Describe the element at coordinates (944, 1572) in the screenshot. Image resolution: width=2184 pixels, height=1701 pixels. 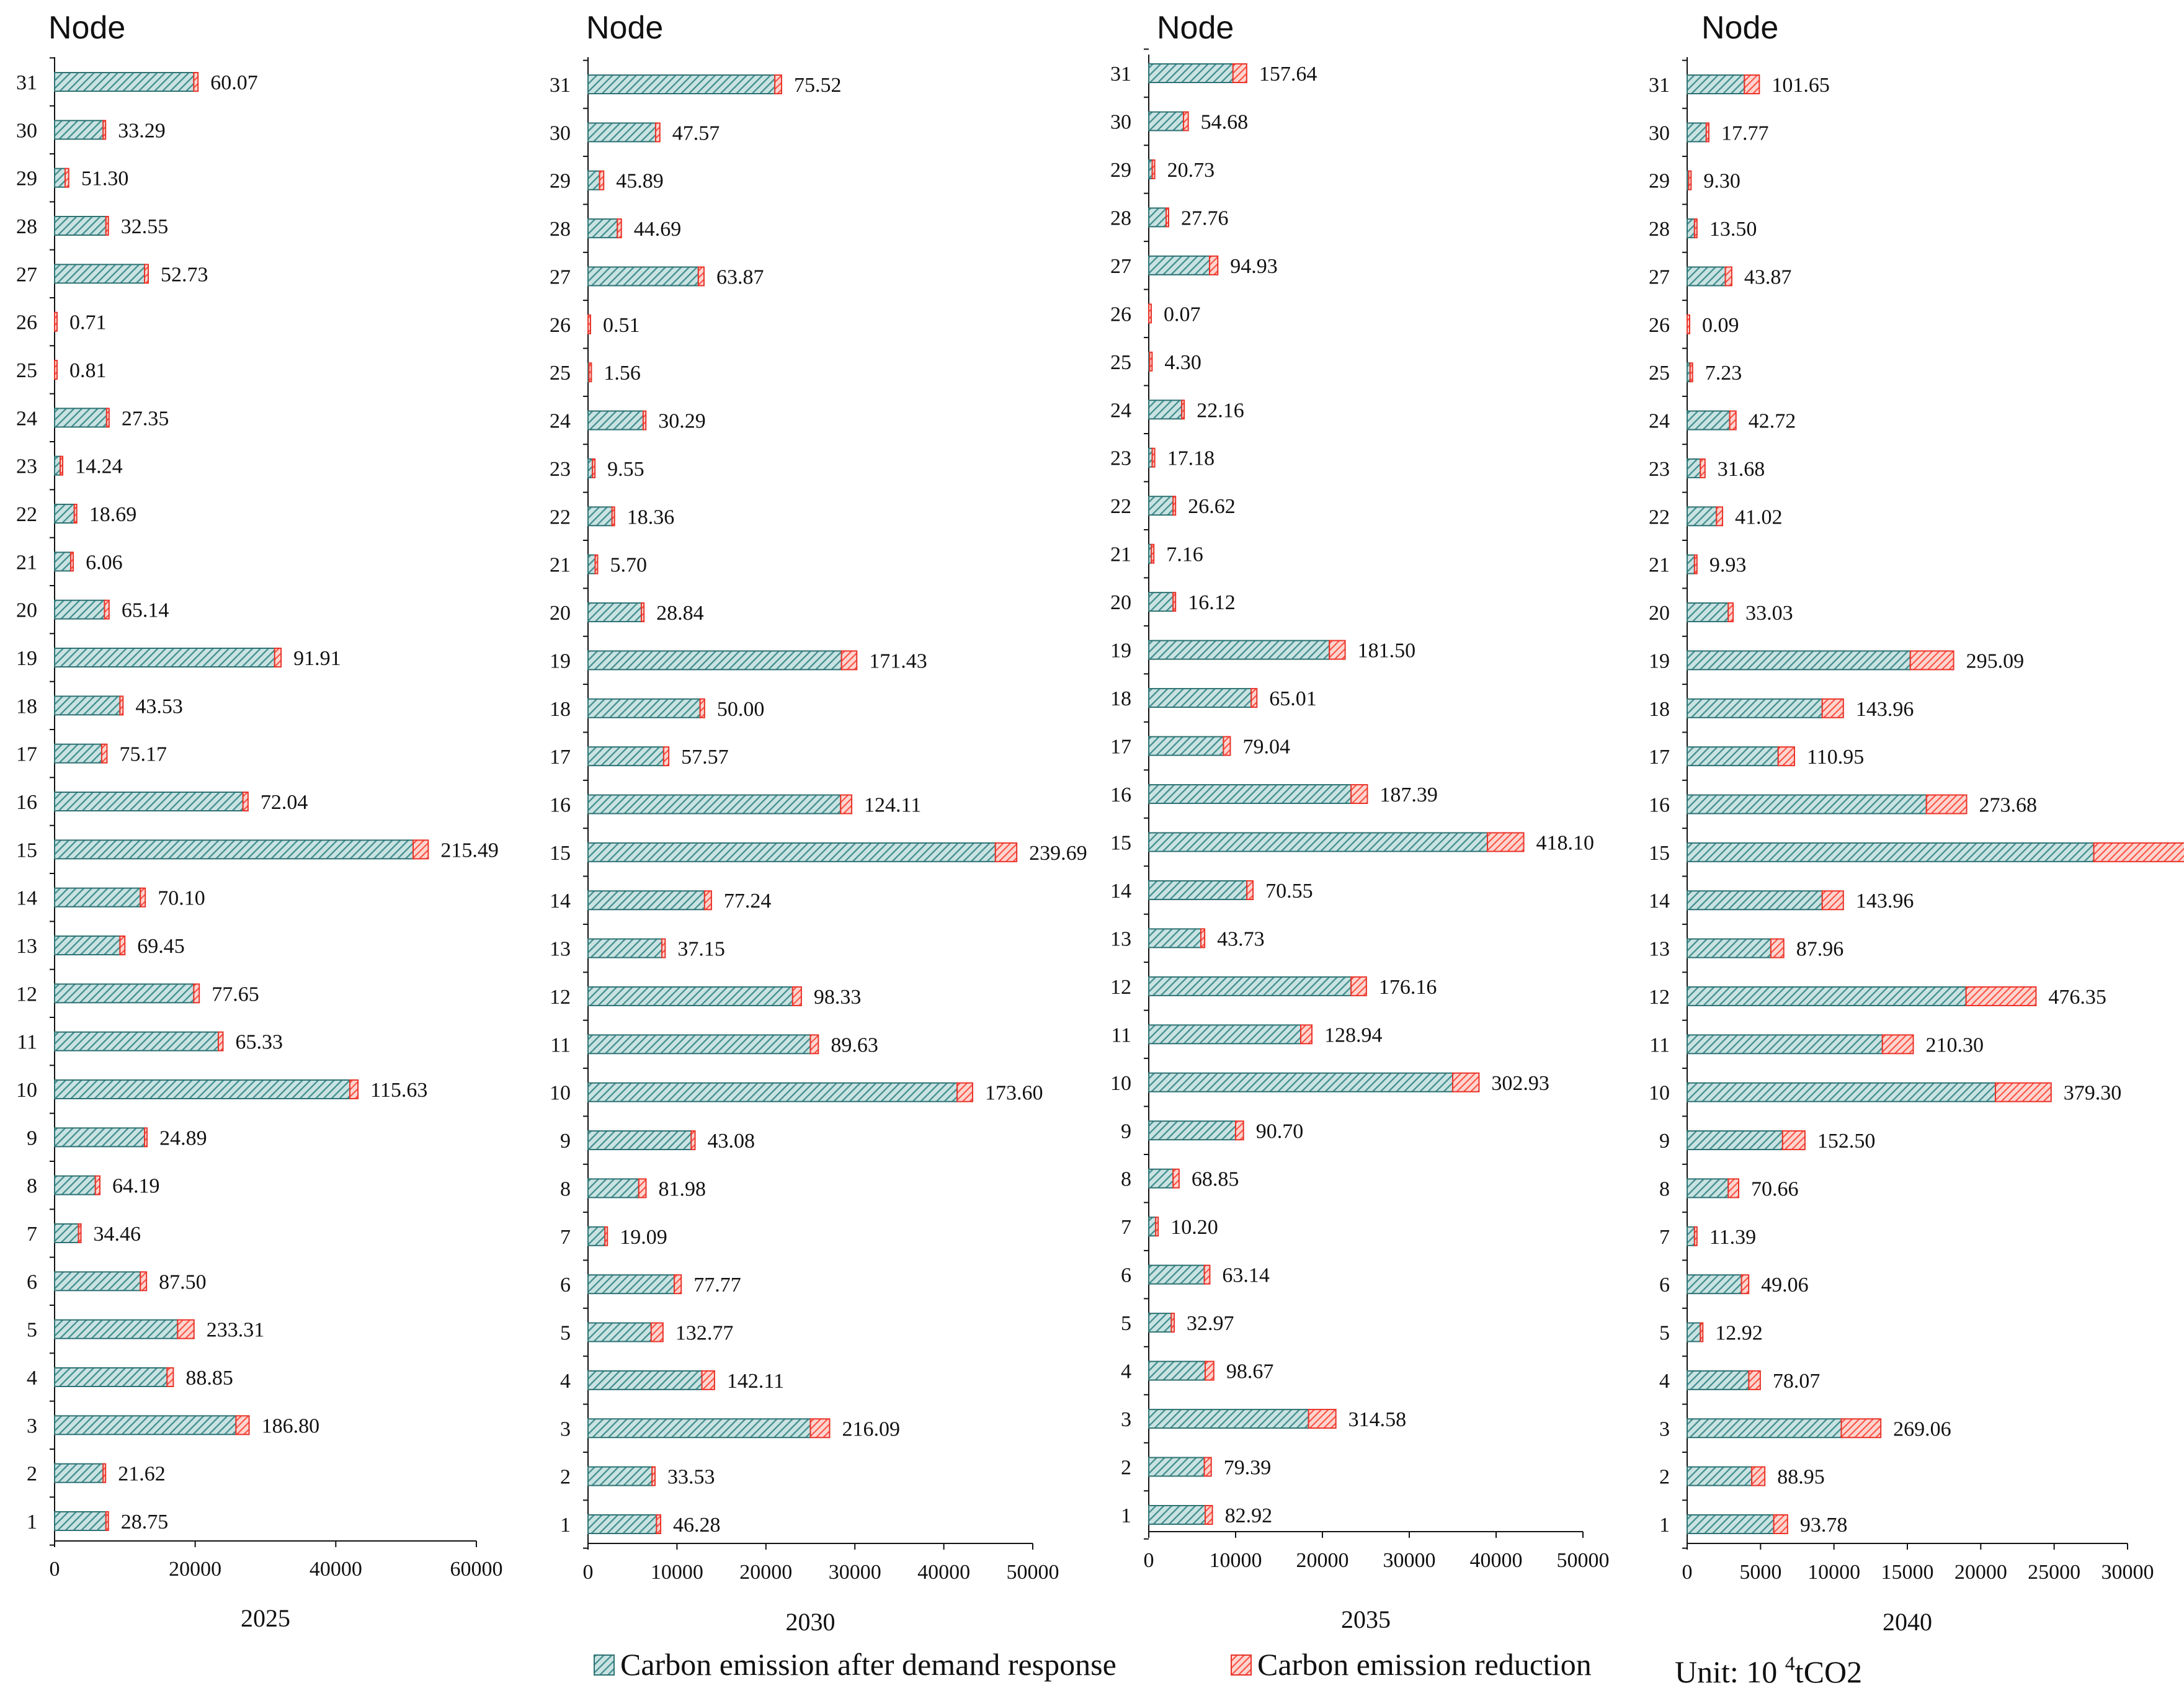
I see `x-tick-label: 40000` at that location.